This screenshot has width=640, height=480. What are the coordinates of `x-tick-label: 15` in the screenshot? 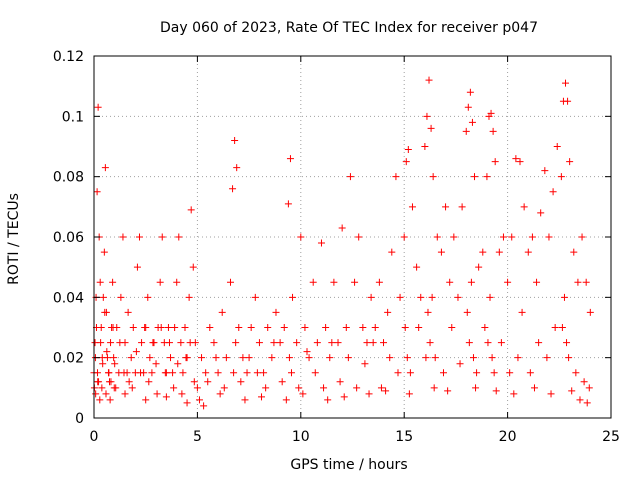 It's located at (404, 437).